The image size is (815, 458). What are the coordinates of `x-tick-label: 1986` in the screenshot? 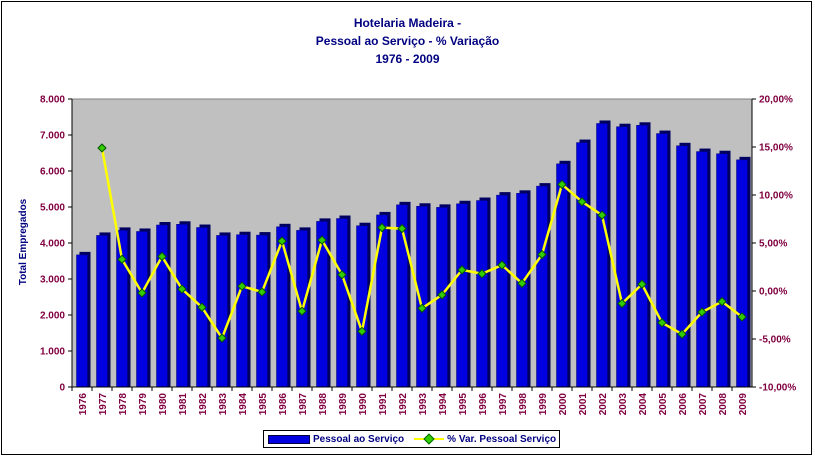 It's located at (283, 404).